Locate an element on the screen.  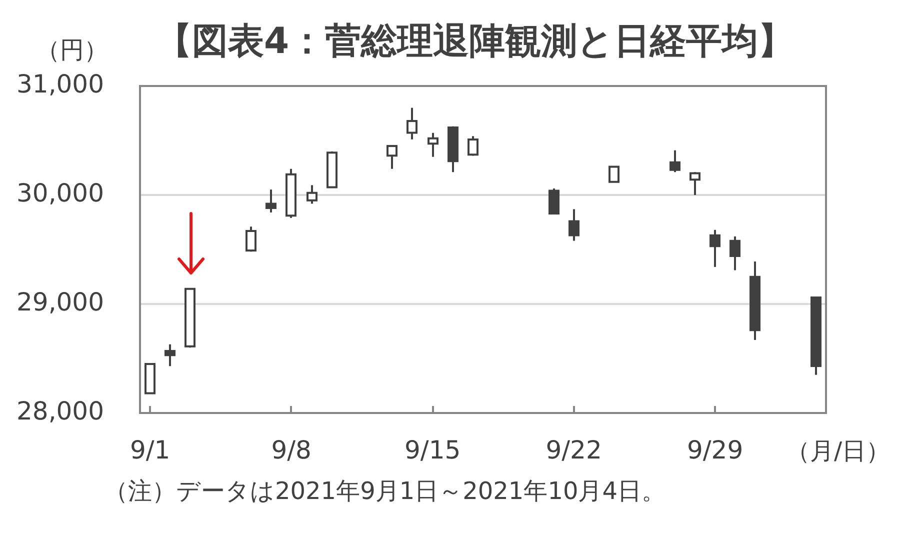
x-tick-label: 9/22 is located at coordinates (574, 450).